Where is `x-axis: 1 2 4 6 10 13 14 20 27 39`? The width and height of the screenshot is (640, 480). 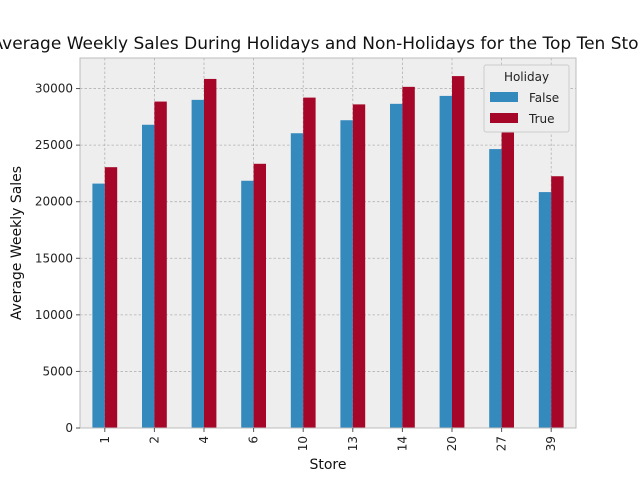
x-axis: 1 2 4 6 10 13 14 20 27 39 is located at coordinates (328, 439).